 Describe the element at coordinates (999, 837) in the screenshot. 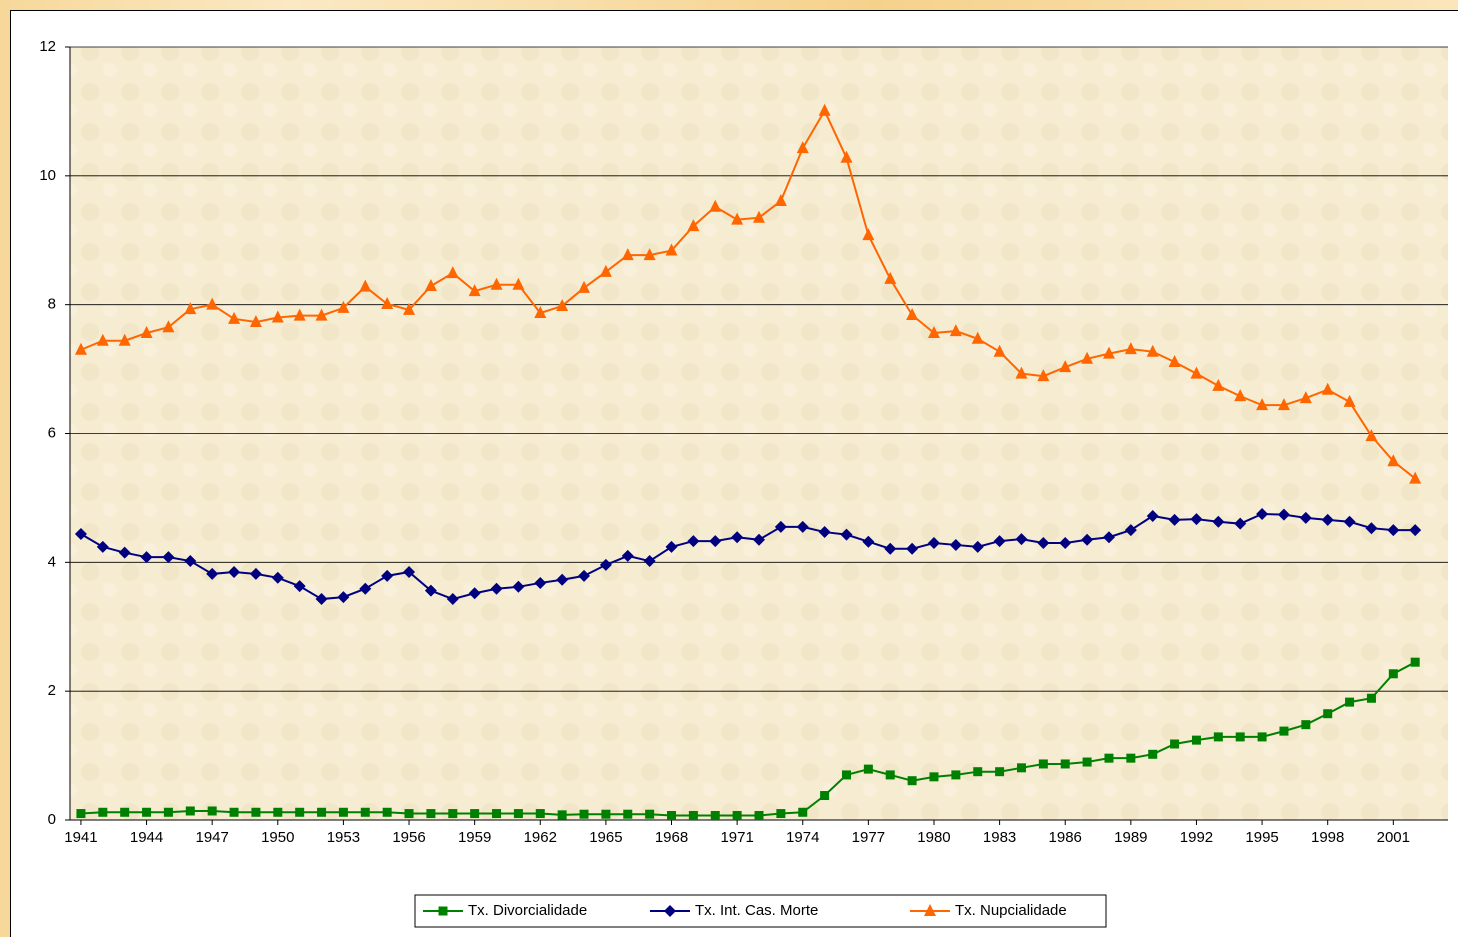

I see `x-tick-label: 1983` at that location.